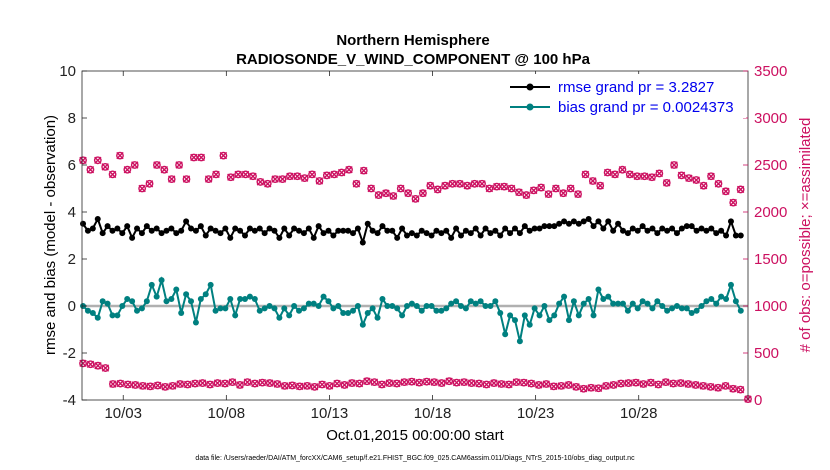  Describe the element at coordinates (413, 59) in the screenshot. I see `chart-subtitle: RADIOSONDE_V_WIND_COMPONENT @ 100 hPa` at that location.